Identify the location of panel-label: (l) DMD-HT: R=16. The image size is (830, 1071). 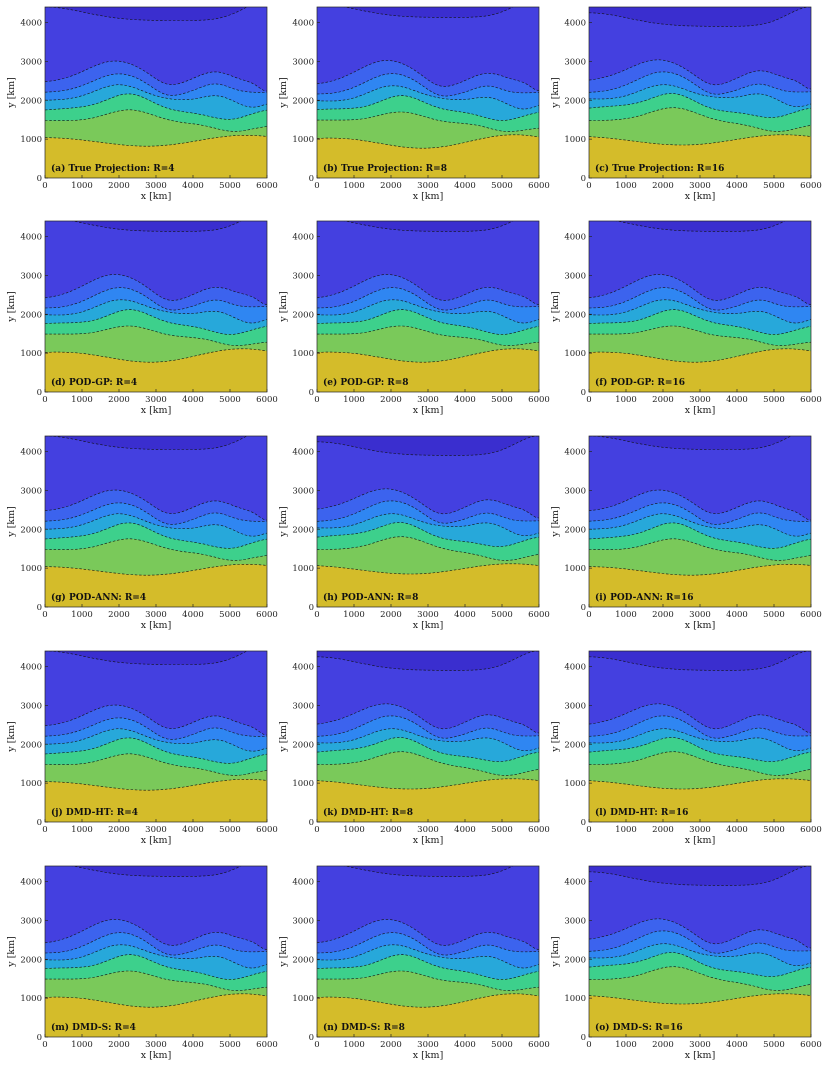
(641, 812).